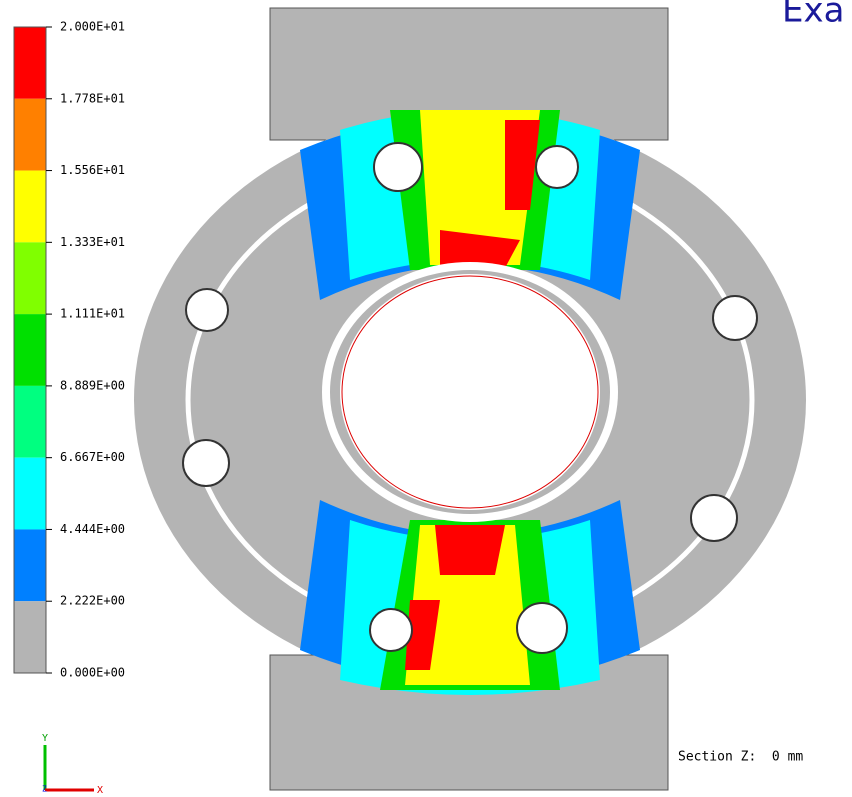 The width and height of the screenshot is (852, 797). Describe the element at coordinates (92, 170) in the screenshot. I see `legend-label: 1.556E+01` at that location.